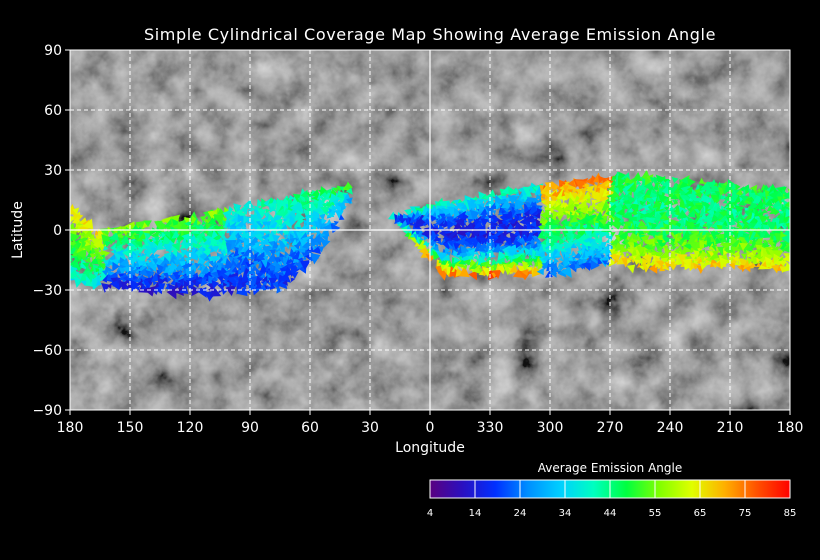  What do you see at coordinates (730, 428) in the screenshot?
I see `lon-tick-label: 210` at bounding box center [730, 428].